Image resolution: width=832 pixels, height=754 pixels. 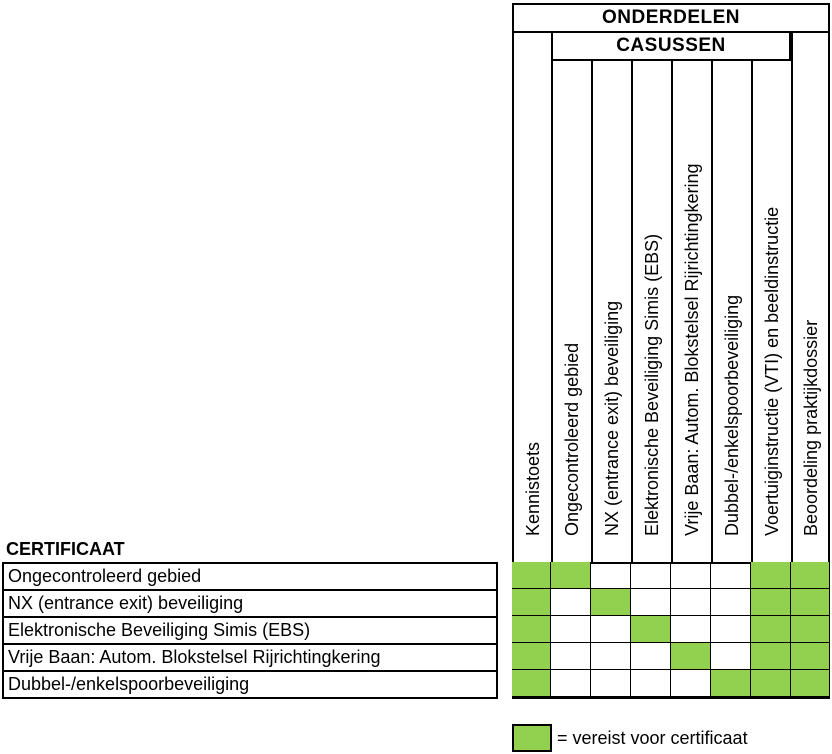 I want to click on onderdelen-label: ONDERDELEN, so click(x=670, y=17).